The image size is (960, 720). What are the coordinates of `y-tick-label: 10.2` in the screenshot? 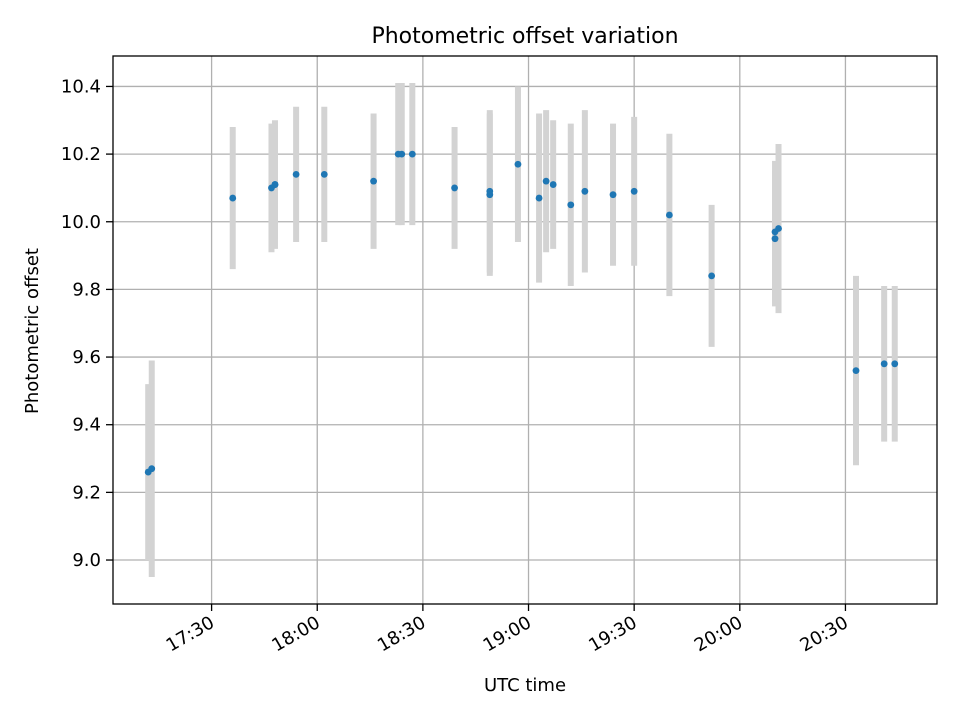 It's located at (81, 154).